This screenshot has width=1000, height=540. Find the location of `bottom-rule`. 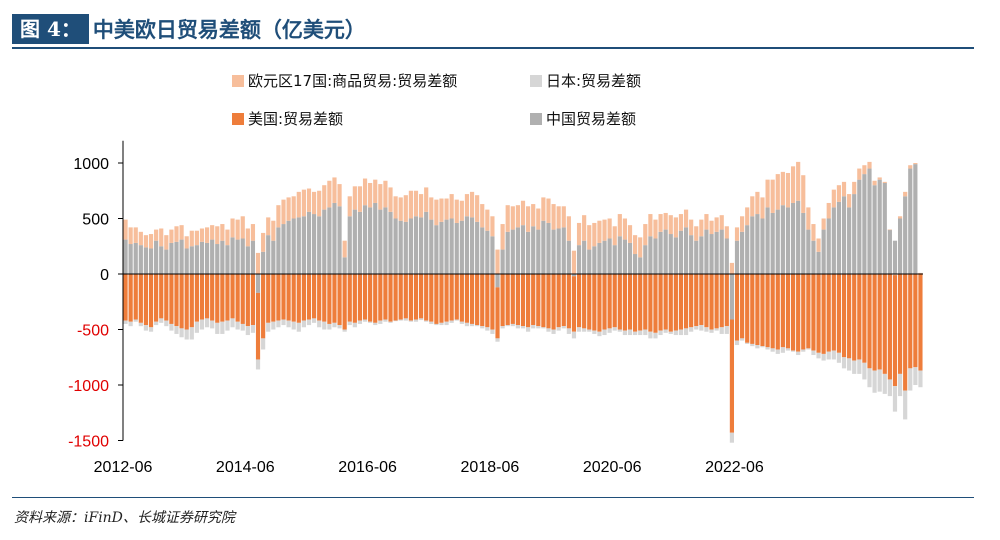

bottom-rule is located at coordinates (493, 497).